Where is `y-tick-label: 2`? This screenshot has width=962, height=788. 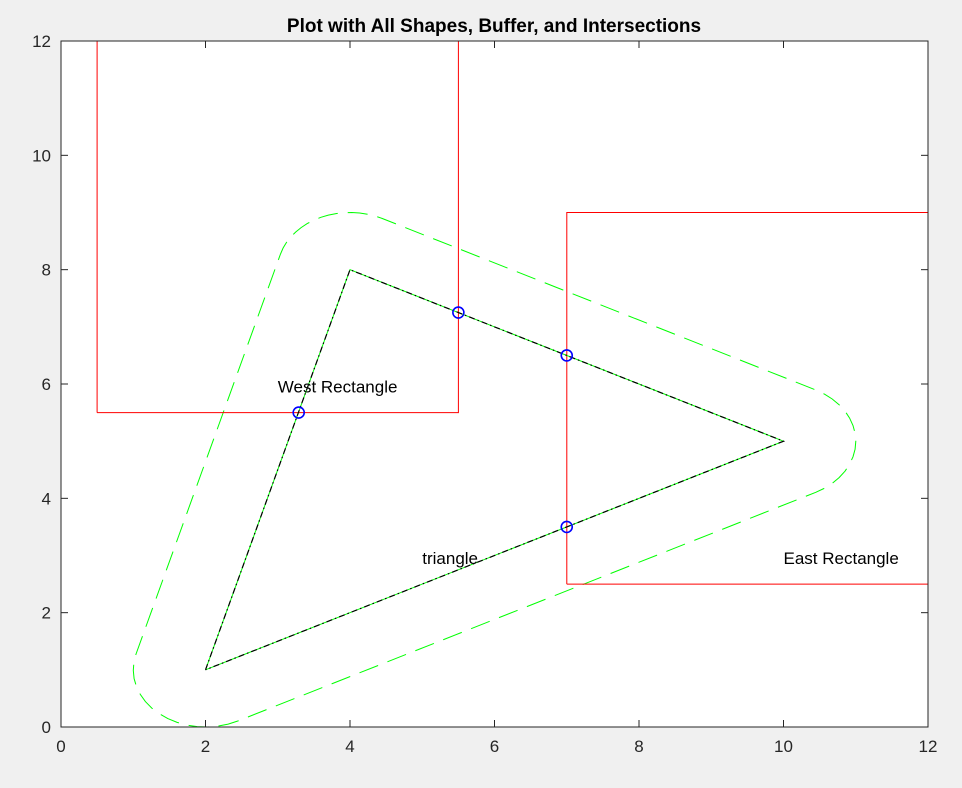
y-tick-label: 2 is located at coordinates (46, 613).